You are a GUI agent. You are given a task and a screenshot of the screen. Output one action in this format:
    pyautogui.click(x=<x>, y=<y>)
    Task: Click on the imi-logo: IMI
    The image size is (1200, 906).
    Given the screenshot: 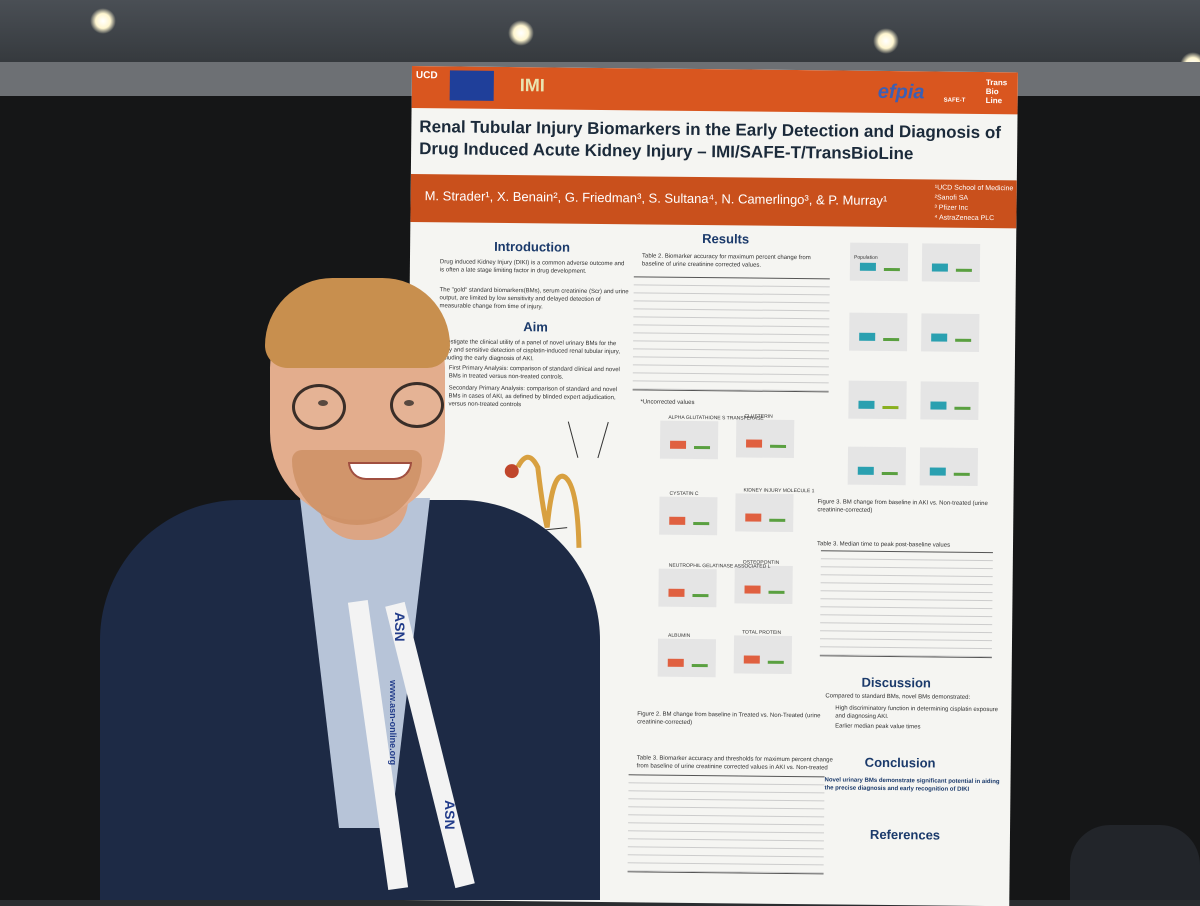 What is the action you would take?
    pyautogui.click(x=532, y=85)
    